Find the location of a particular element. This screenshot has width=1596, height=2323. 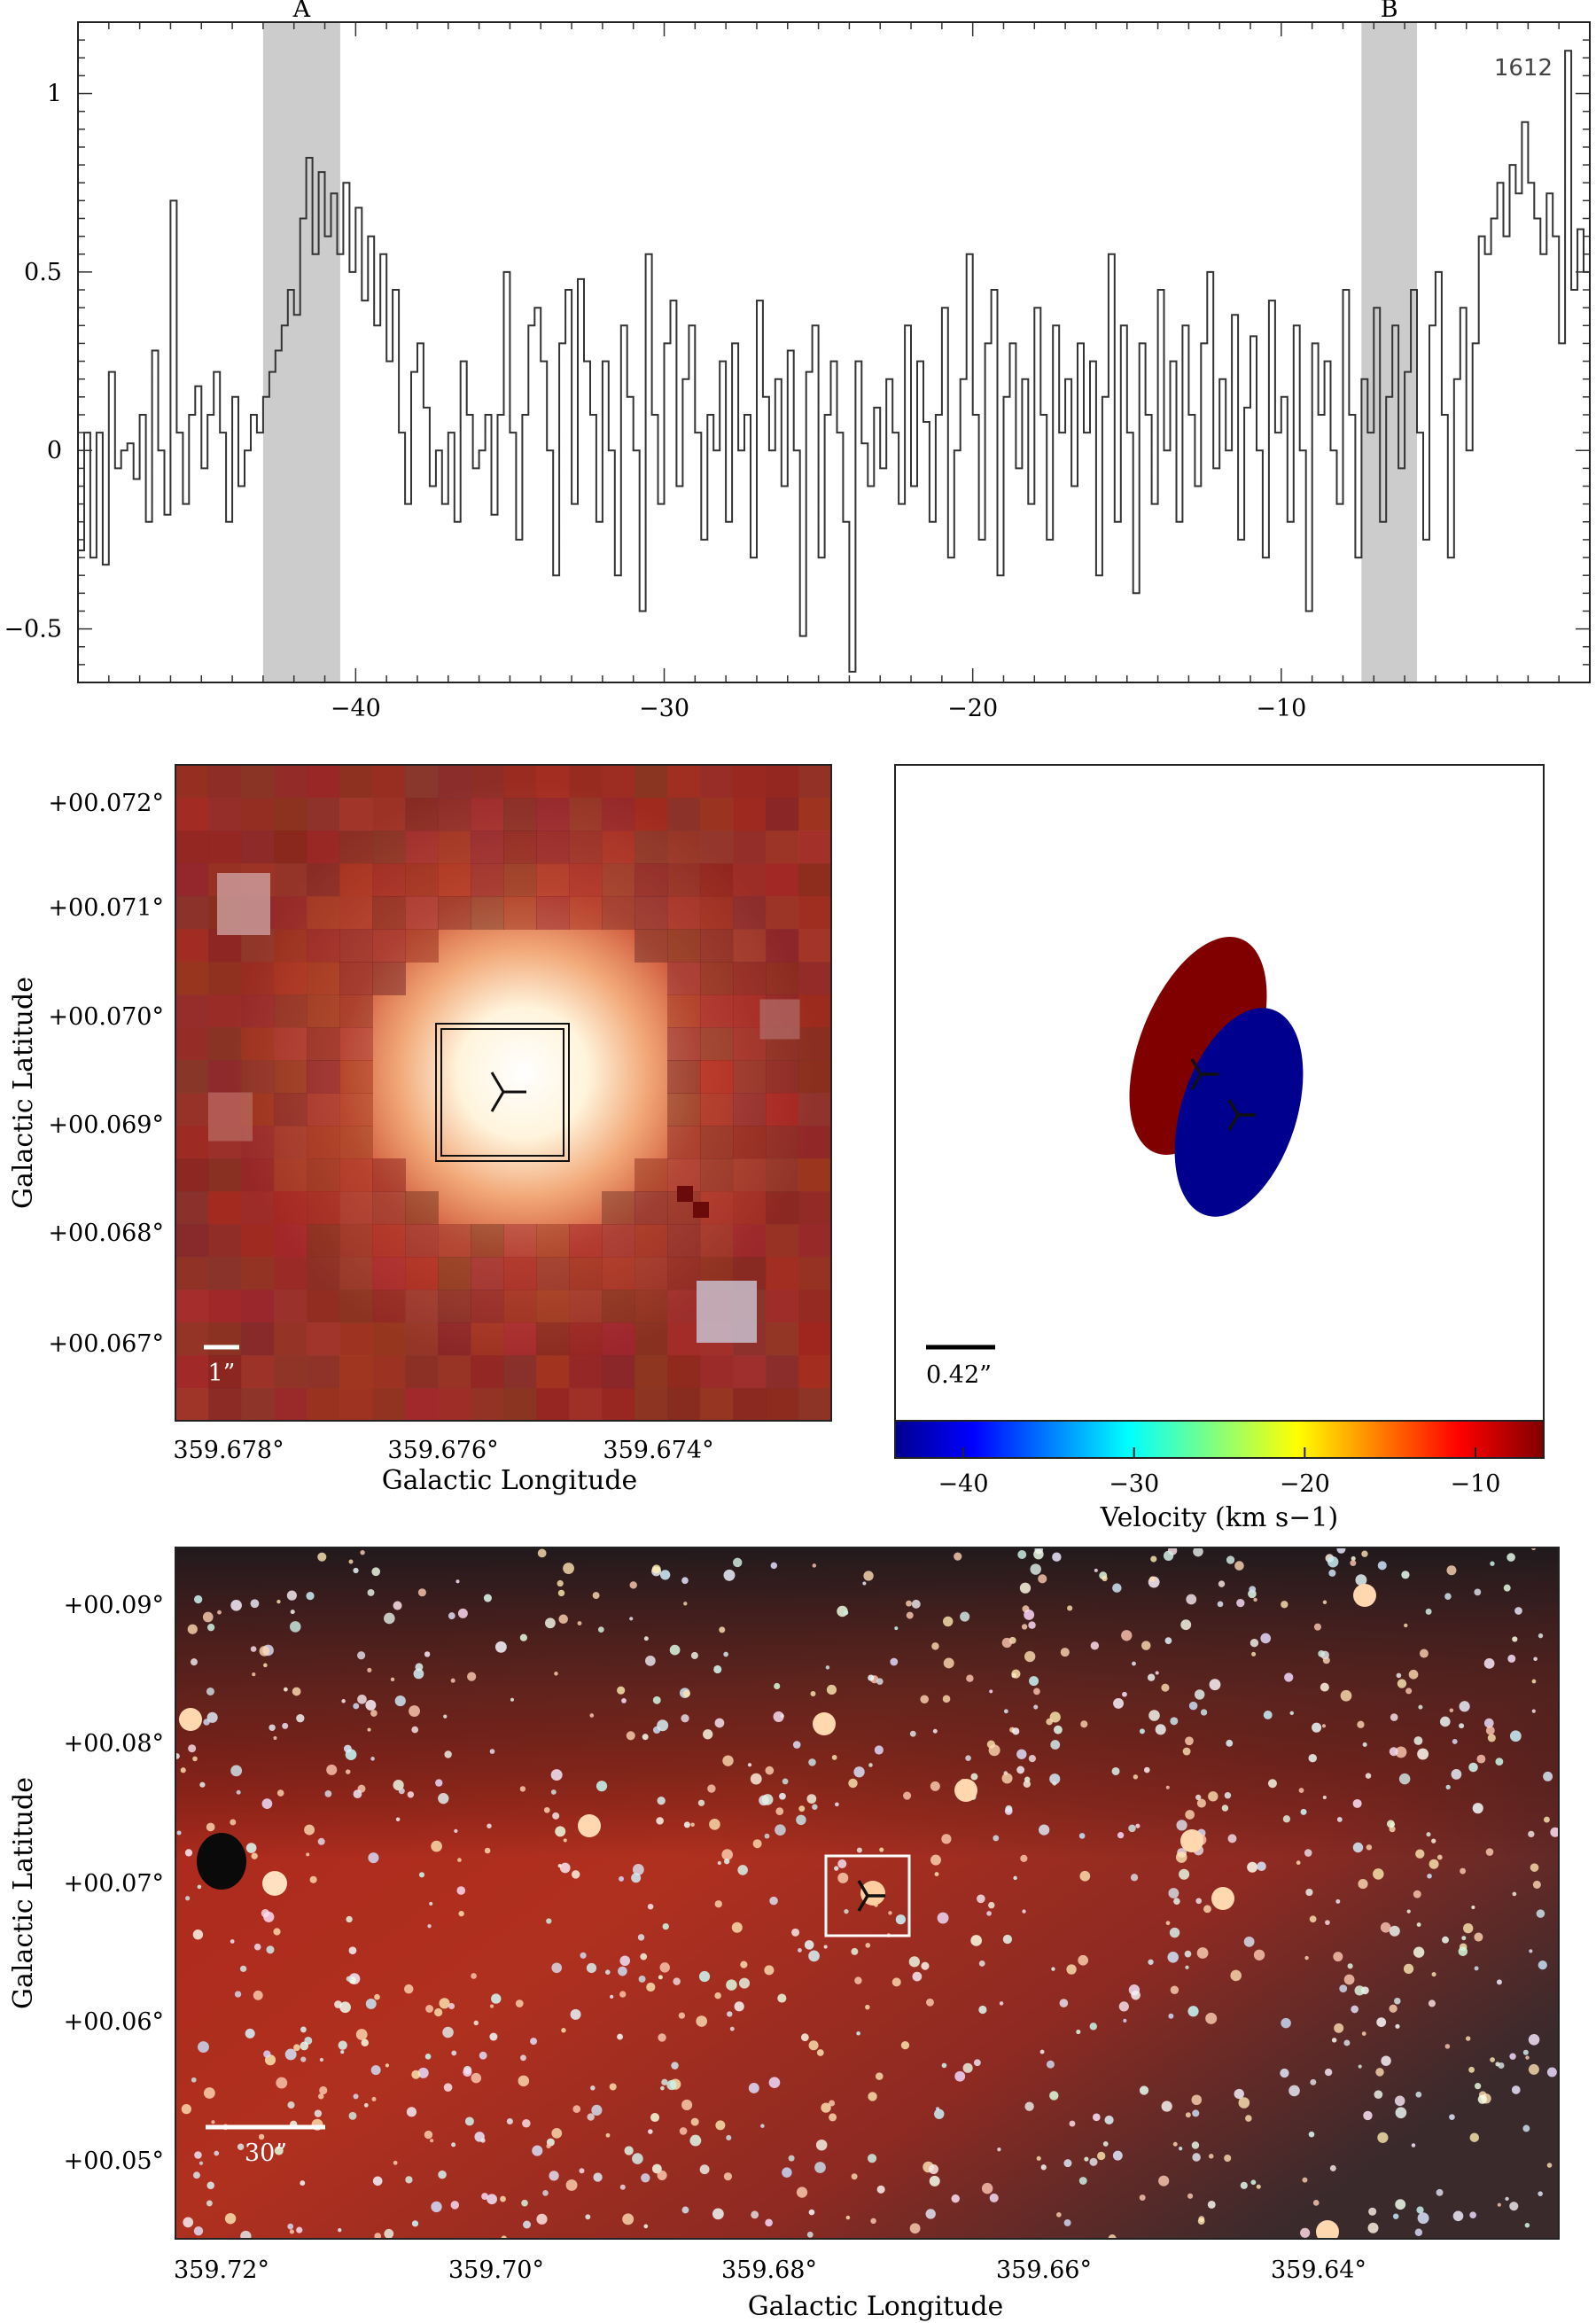

zoom-x-tick-labels: 359.678° 359.676° 359.674° is located at coordinates (443, 1450).